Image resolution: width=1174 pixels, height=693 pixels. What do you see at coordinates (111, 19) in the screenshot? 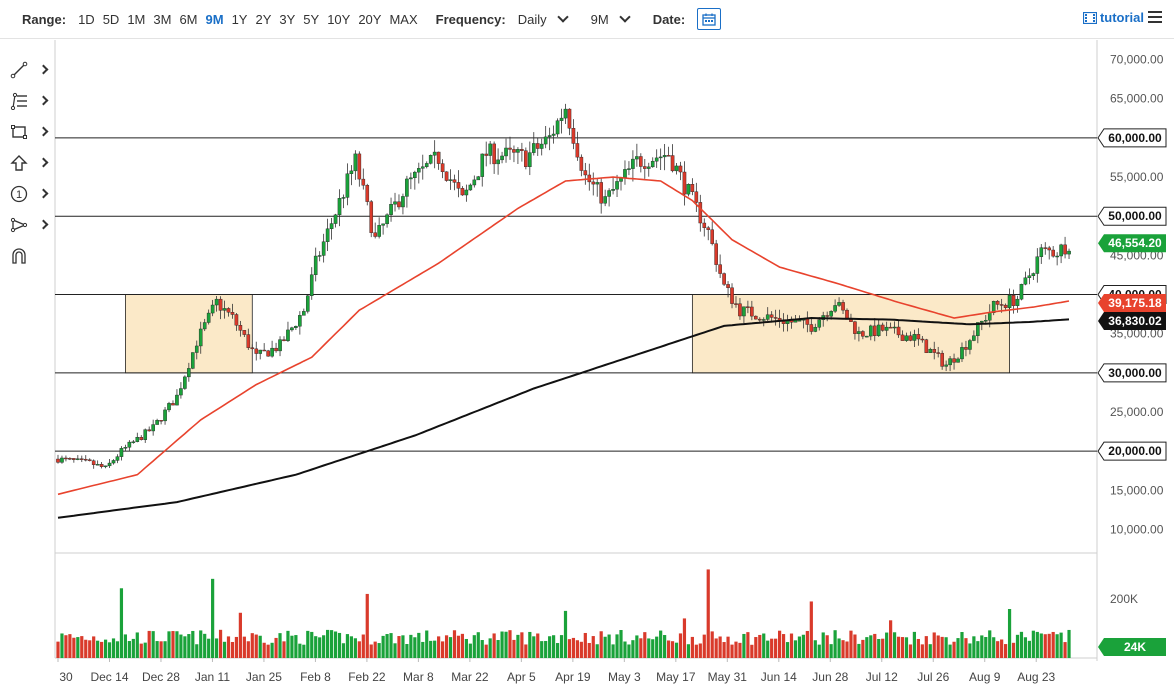
I see `range-button-5d: 5D` at bounding box center [111, 19].